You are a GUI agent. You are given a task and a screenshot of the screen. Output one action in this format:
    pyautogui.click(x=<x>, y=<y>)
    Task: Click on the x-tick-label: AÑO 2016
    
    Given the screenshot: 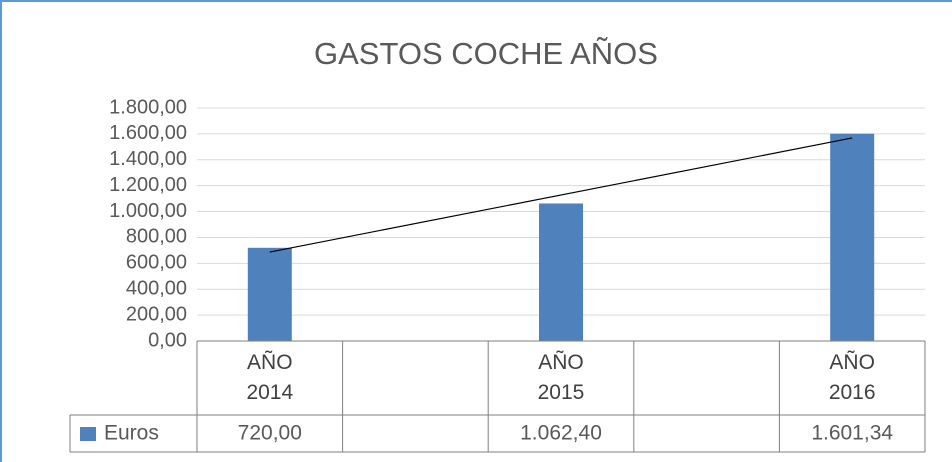 What is the action you would take?
    pyautogui.click(x=852, y=377)
    